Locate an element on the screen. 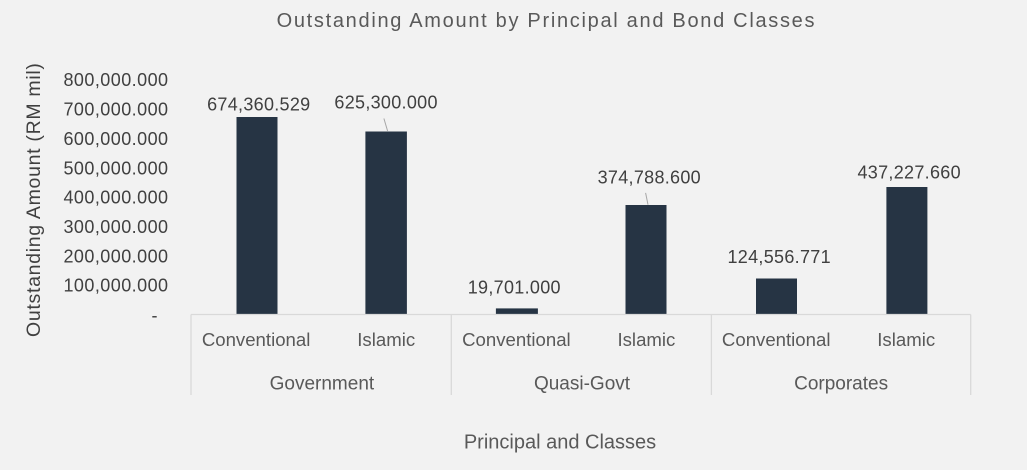 The width and height of the screenshot is (1027, 470). svg-text: 200,000.000 is located at coordinates (115, 256).